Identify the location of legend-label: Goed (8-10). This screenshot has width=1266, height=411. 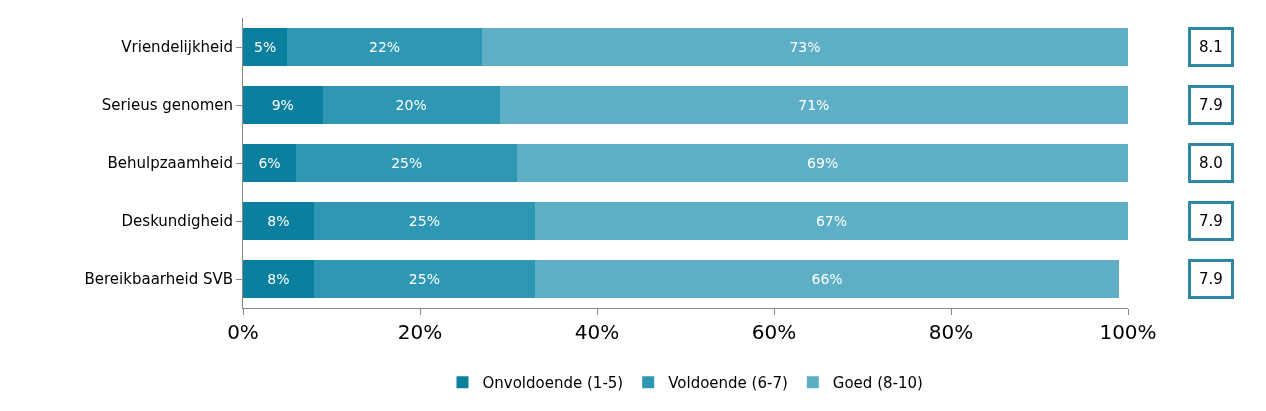
(877, 383).